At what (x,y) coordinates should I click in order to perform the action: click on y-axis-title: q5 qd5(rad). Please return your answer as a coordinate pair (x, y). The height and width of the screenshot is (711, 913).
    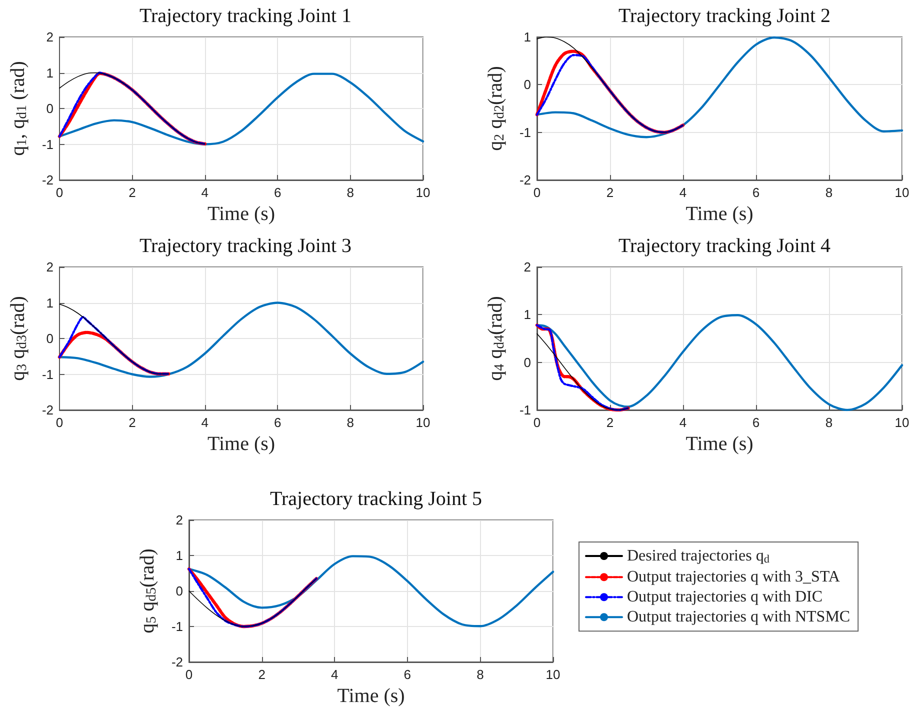
    Looking at the image, I should click on (148, 591).